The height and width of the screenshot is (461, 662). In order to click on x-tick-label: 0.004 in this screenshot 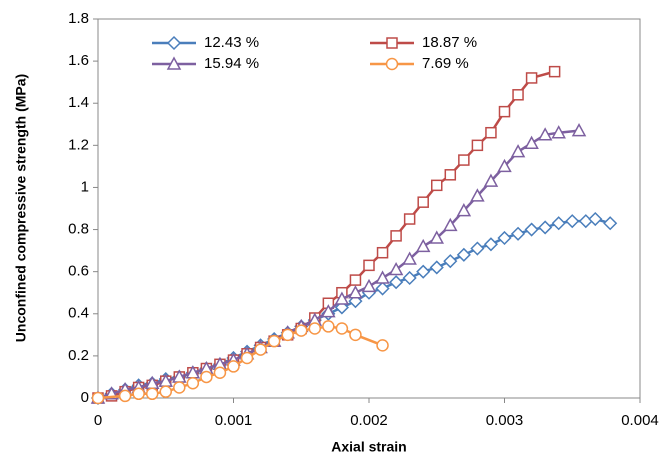, I will do `click(640, 420)`.